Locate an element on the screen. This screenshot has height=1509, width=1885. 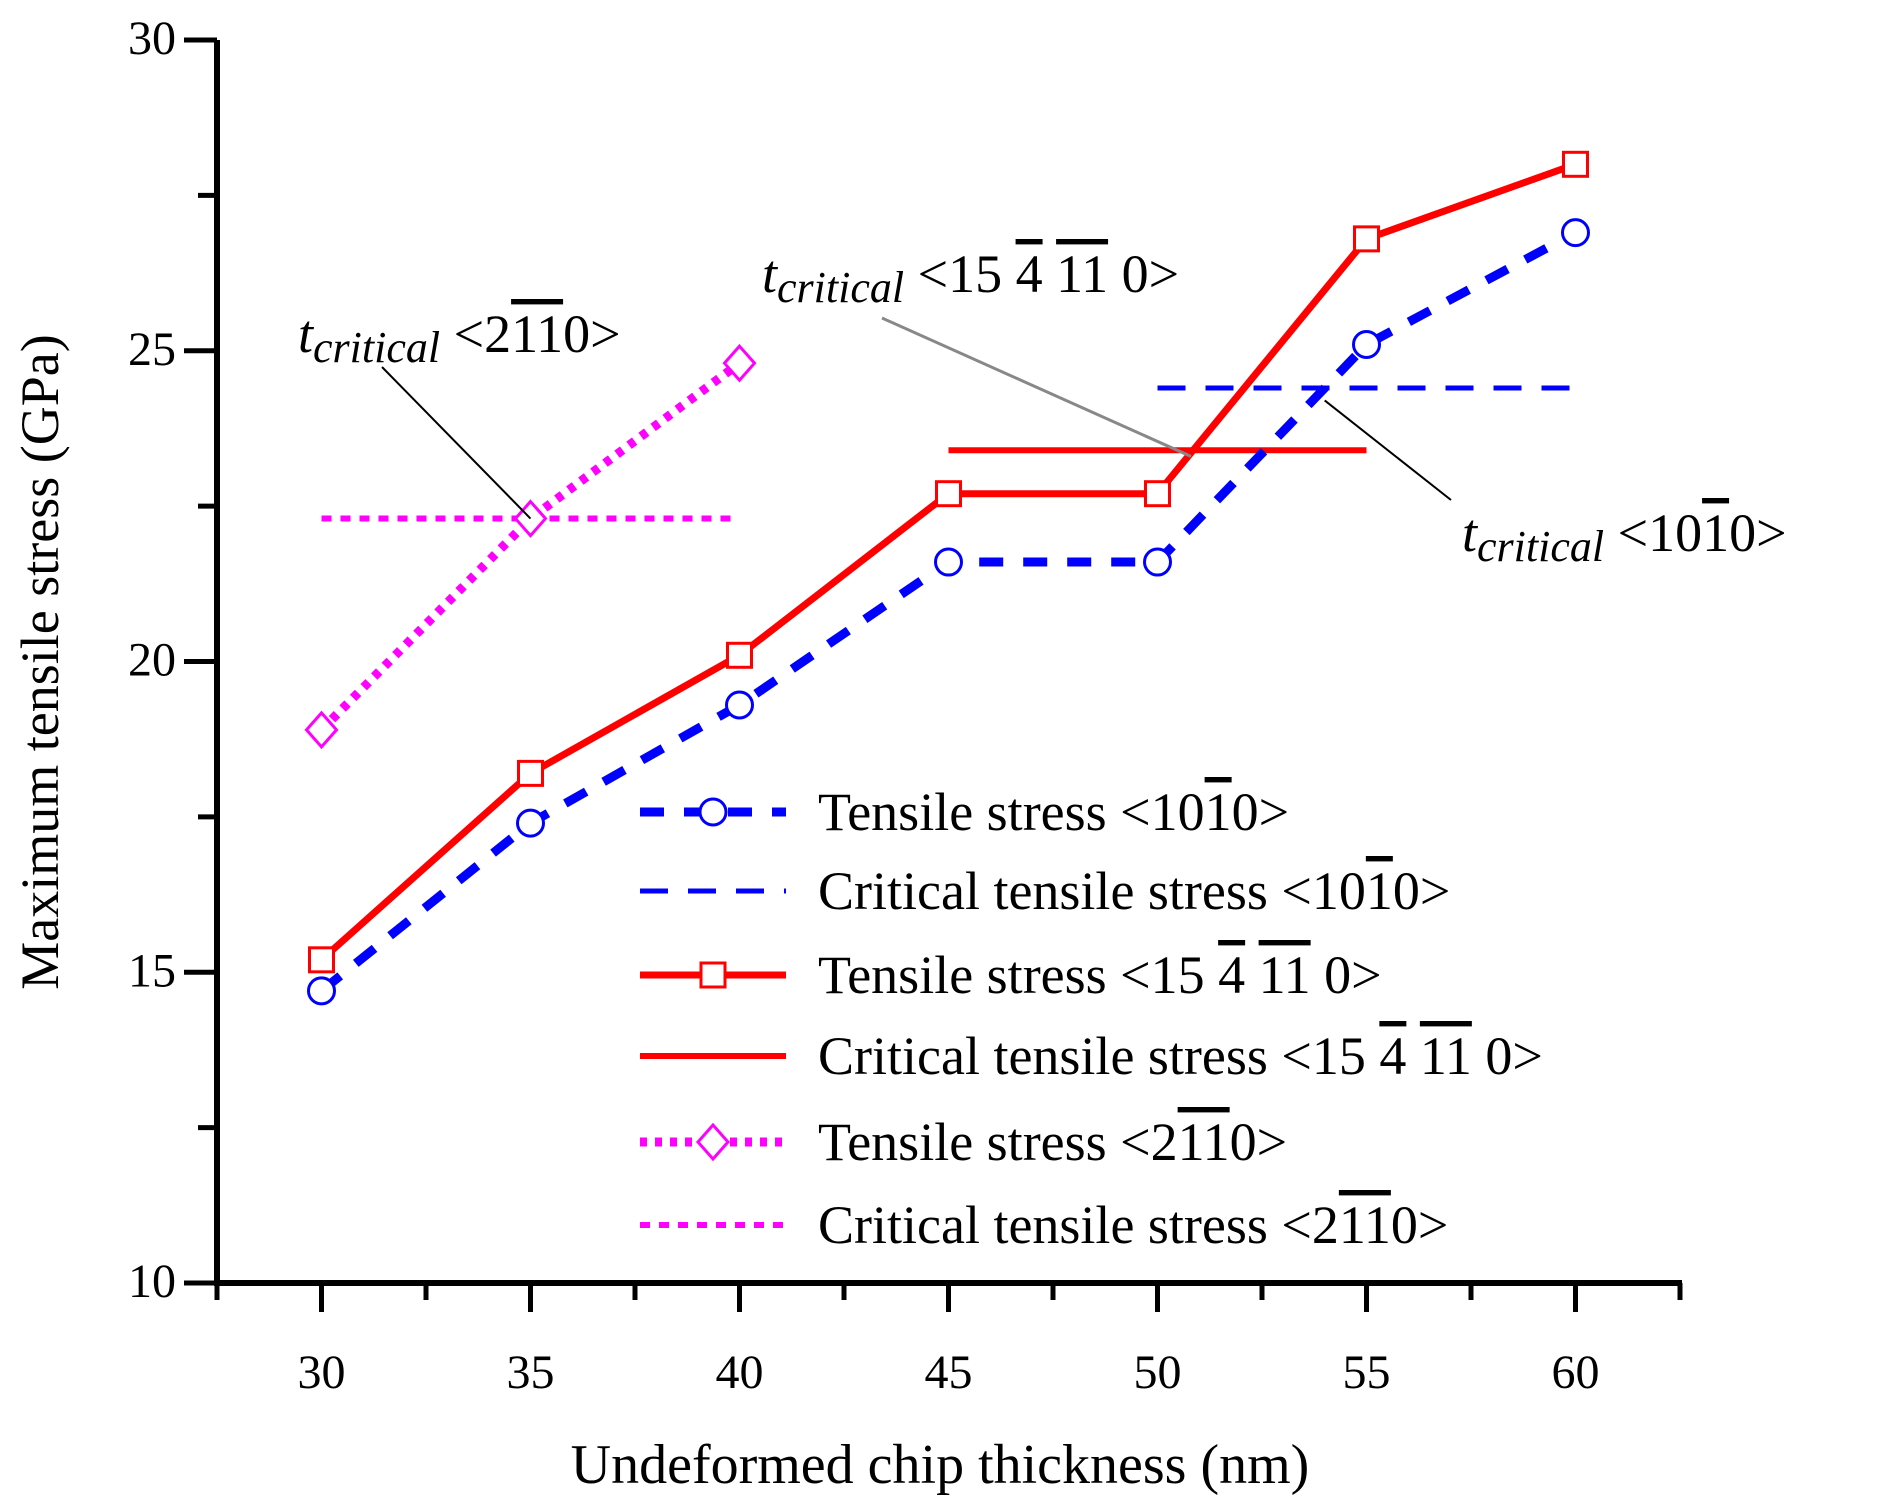
legend-label: Tensile stress <15 4 11 0> is located at coordinates (1100, 975).